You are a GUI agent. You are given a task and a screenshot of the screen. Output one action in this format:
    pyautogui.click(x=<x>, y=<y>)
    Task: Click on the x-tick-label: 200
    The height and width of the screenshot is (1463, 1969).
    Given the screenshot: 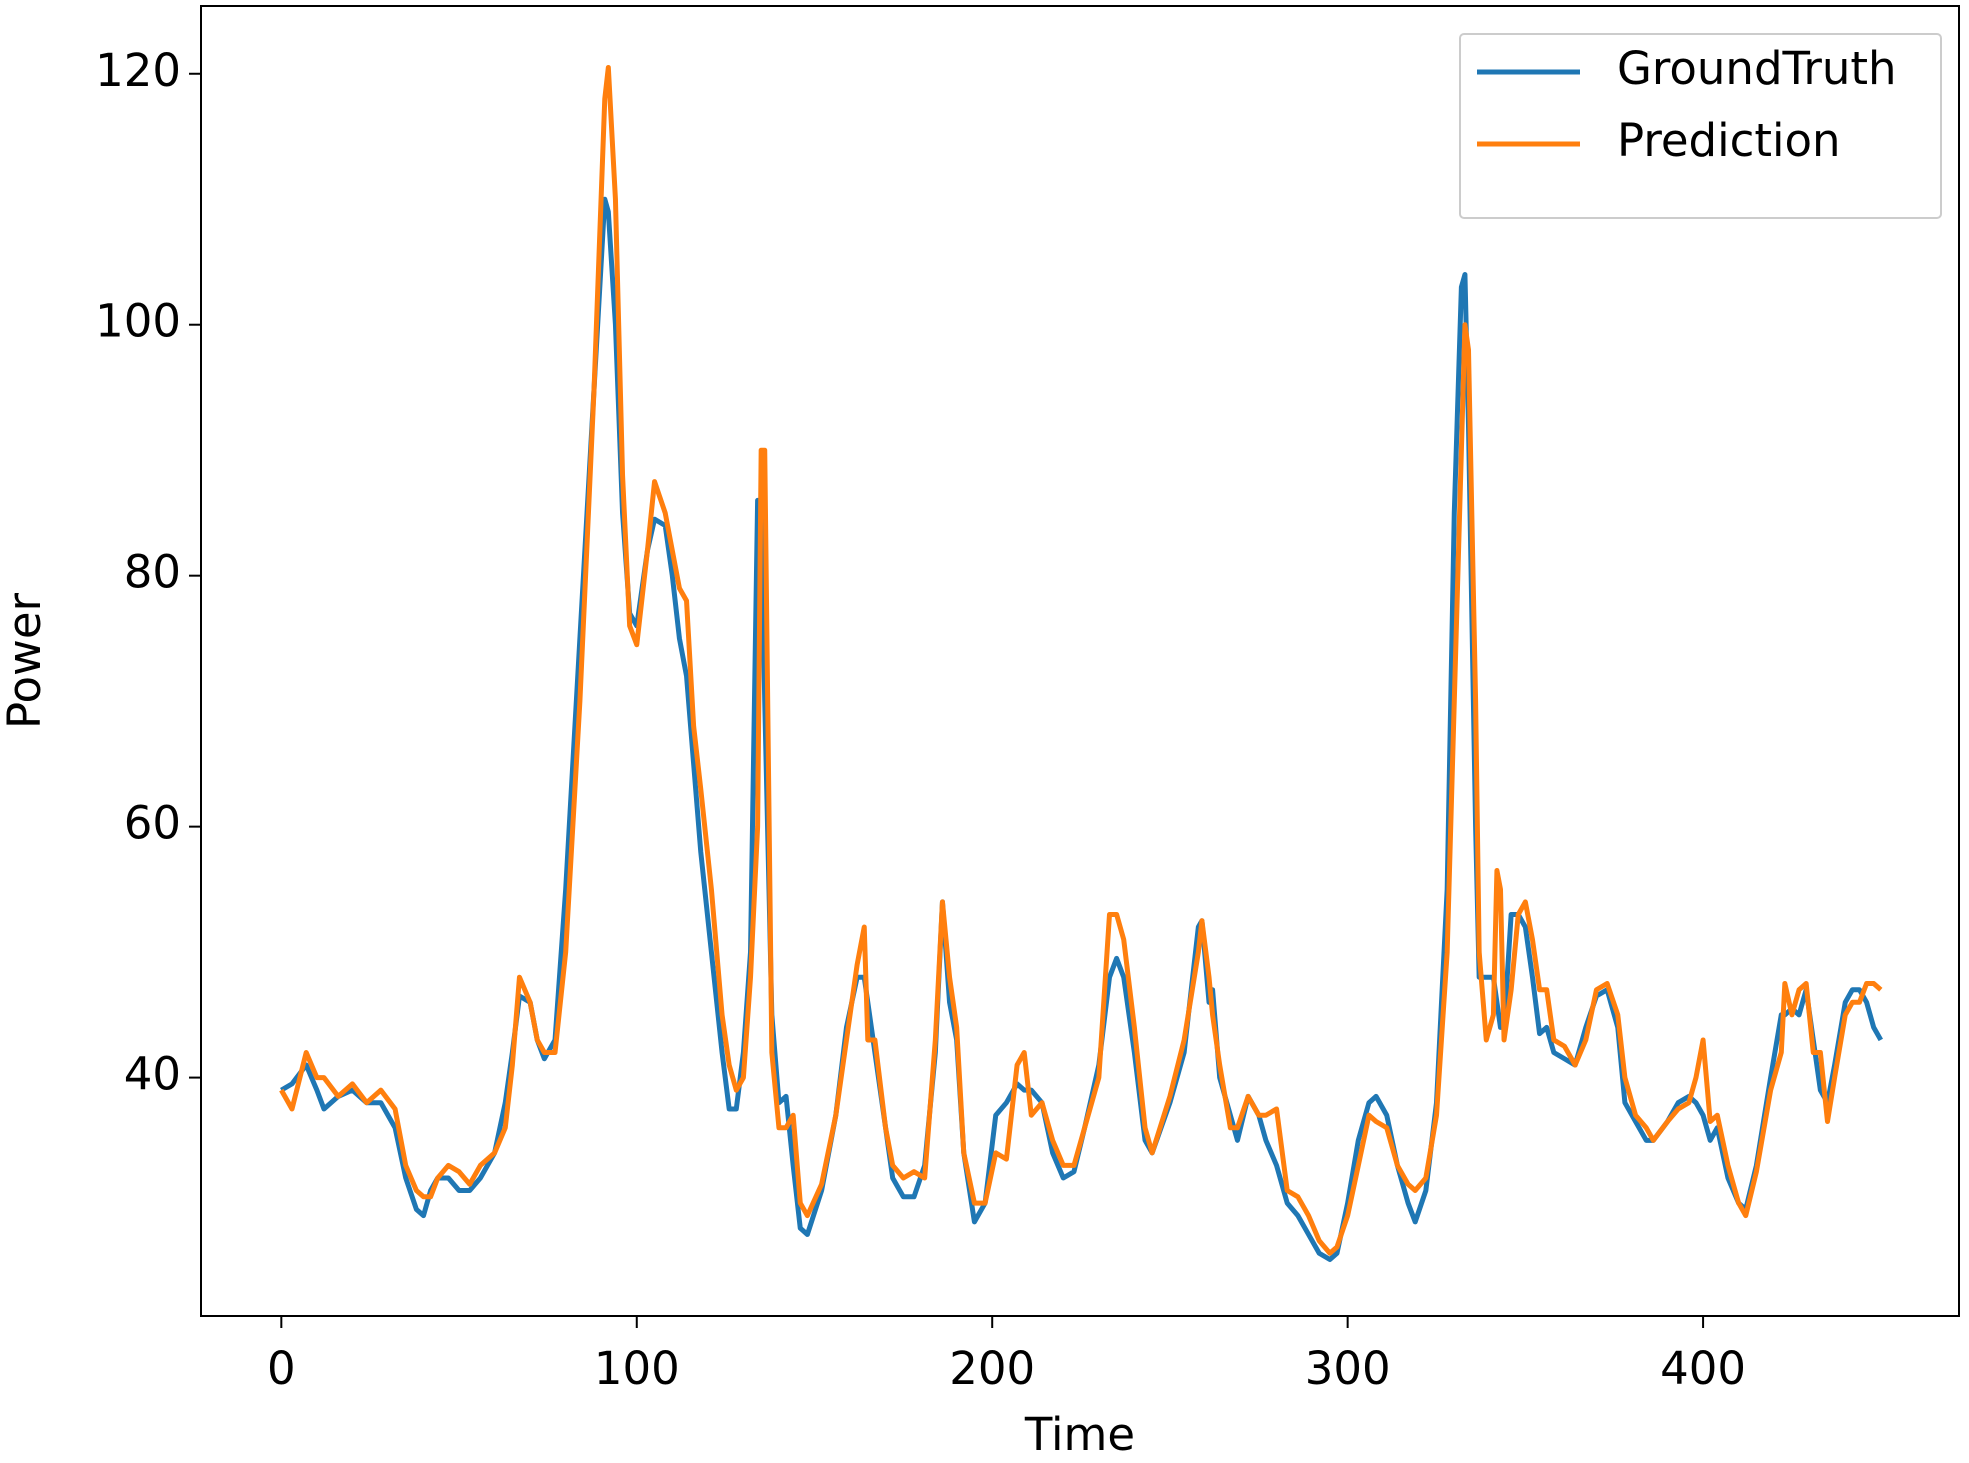 What is the action you would take?
    pyautogui.click(x=992, y=1368)
    